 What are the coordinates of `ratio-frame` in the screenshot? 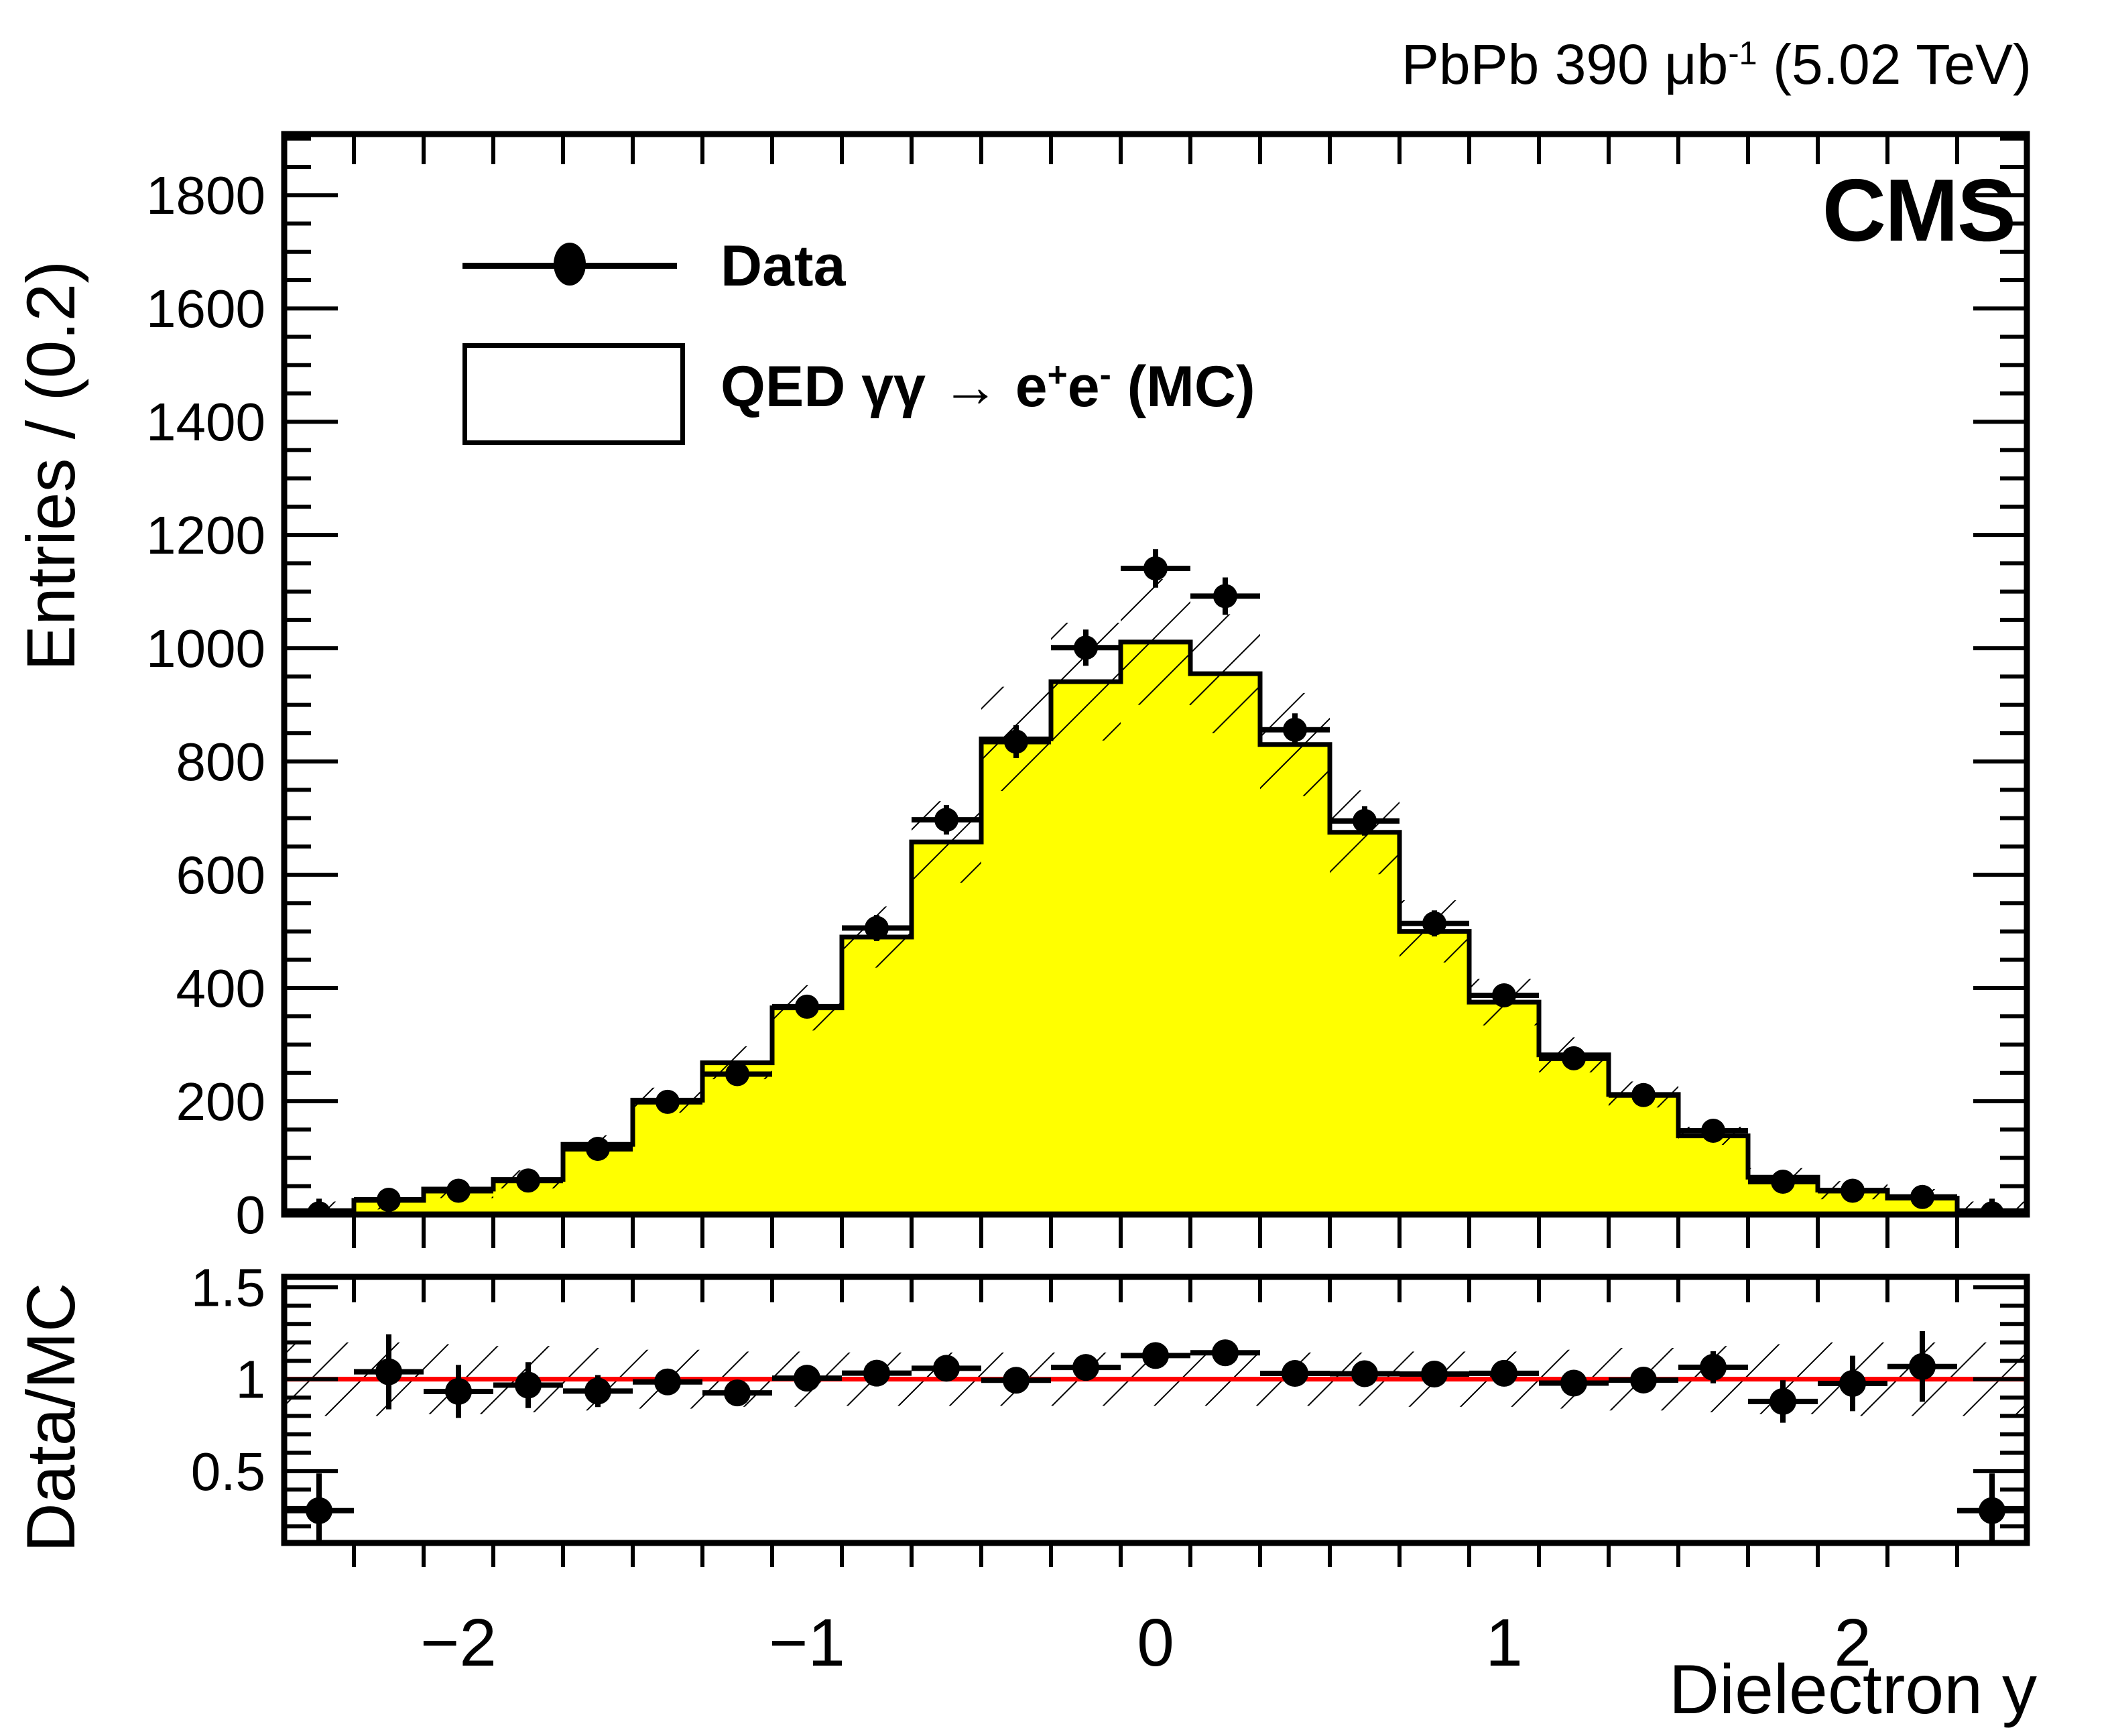 It's located at (1155, 1410).